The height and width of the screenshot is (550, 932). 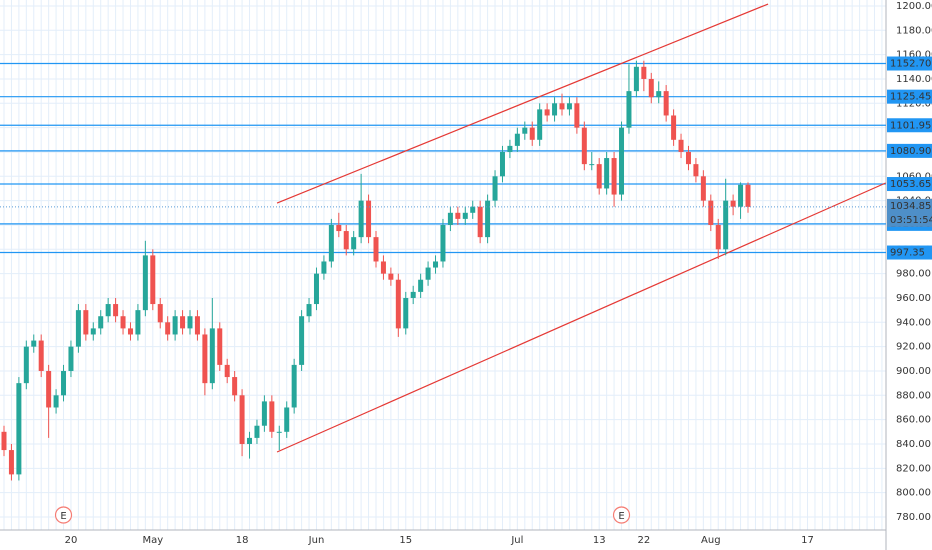 What do you see at coordinates (913, 420) in the screenshot?
I see `y-tick-label: 860.00` at bounding box center [913, 420].